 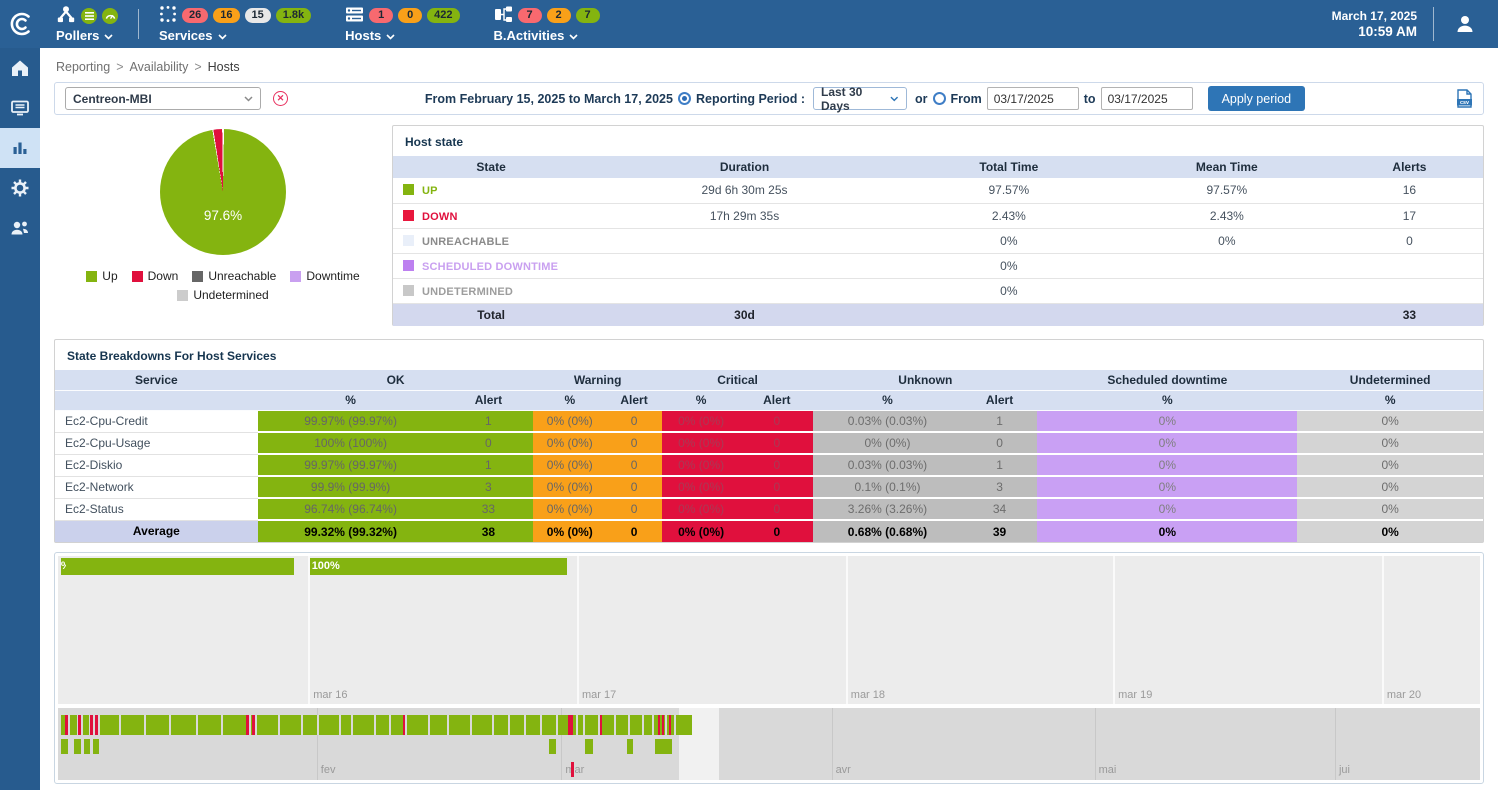 I want to click on mean-time-cell: 2.43%, so click(x=1226, y=216).